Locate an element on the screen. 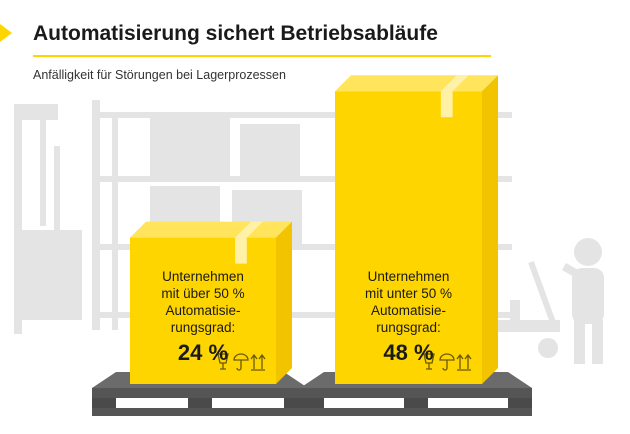 The image size is (630, 434). box-label-line: mit unter 50 % is located at coordinates (408, 293).